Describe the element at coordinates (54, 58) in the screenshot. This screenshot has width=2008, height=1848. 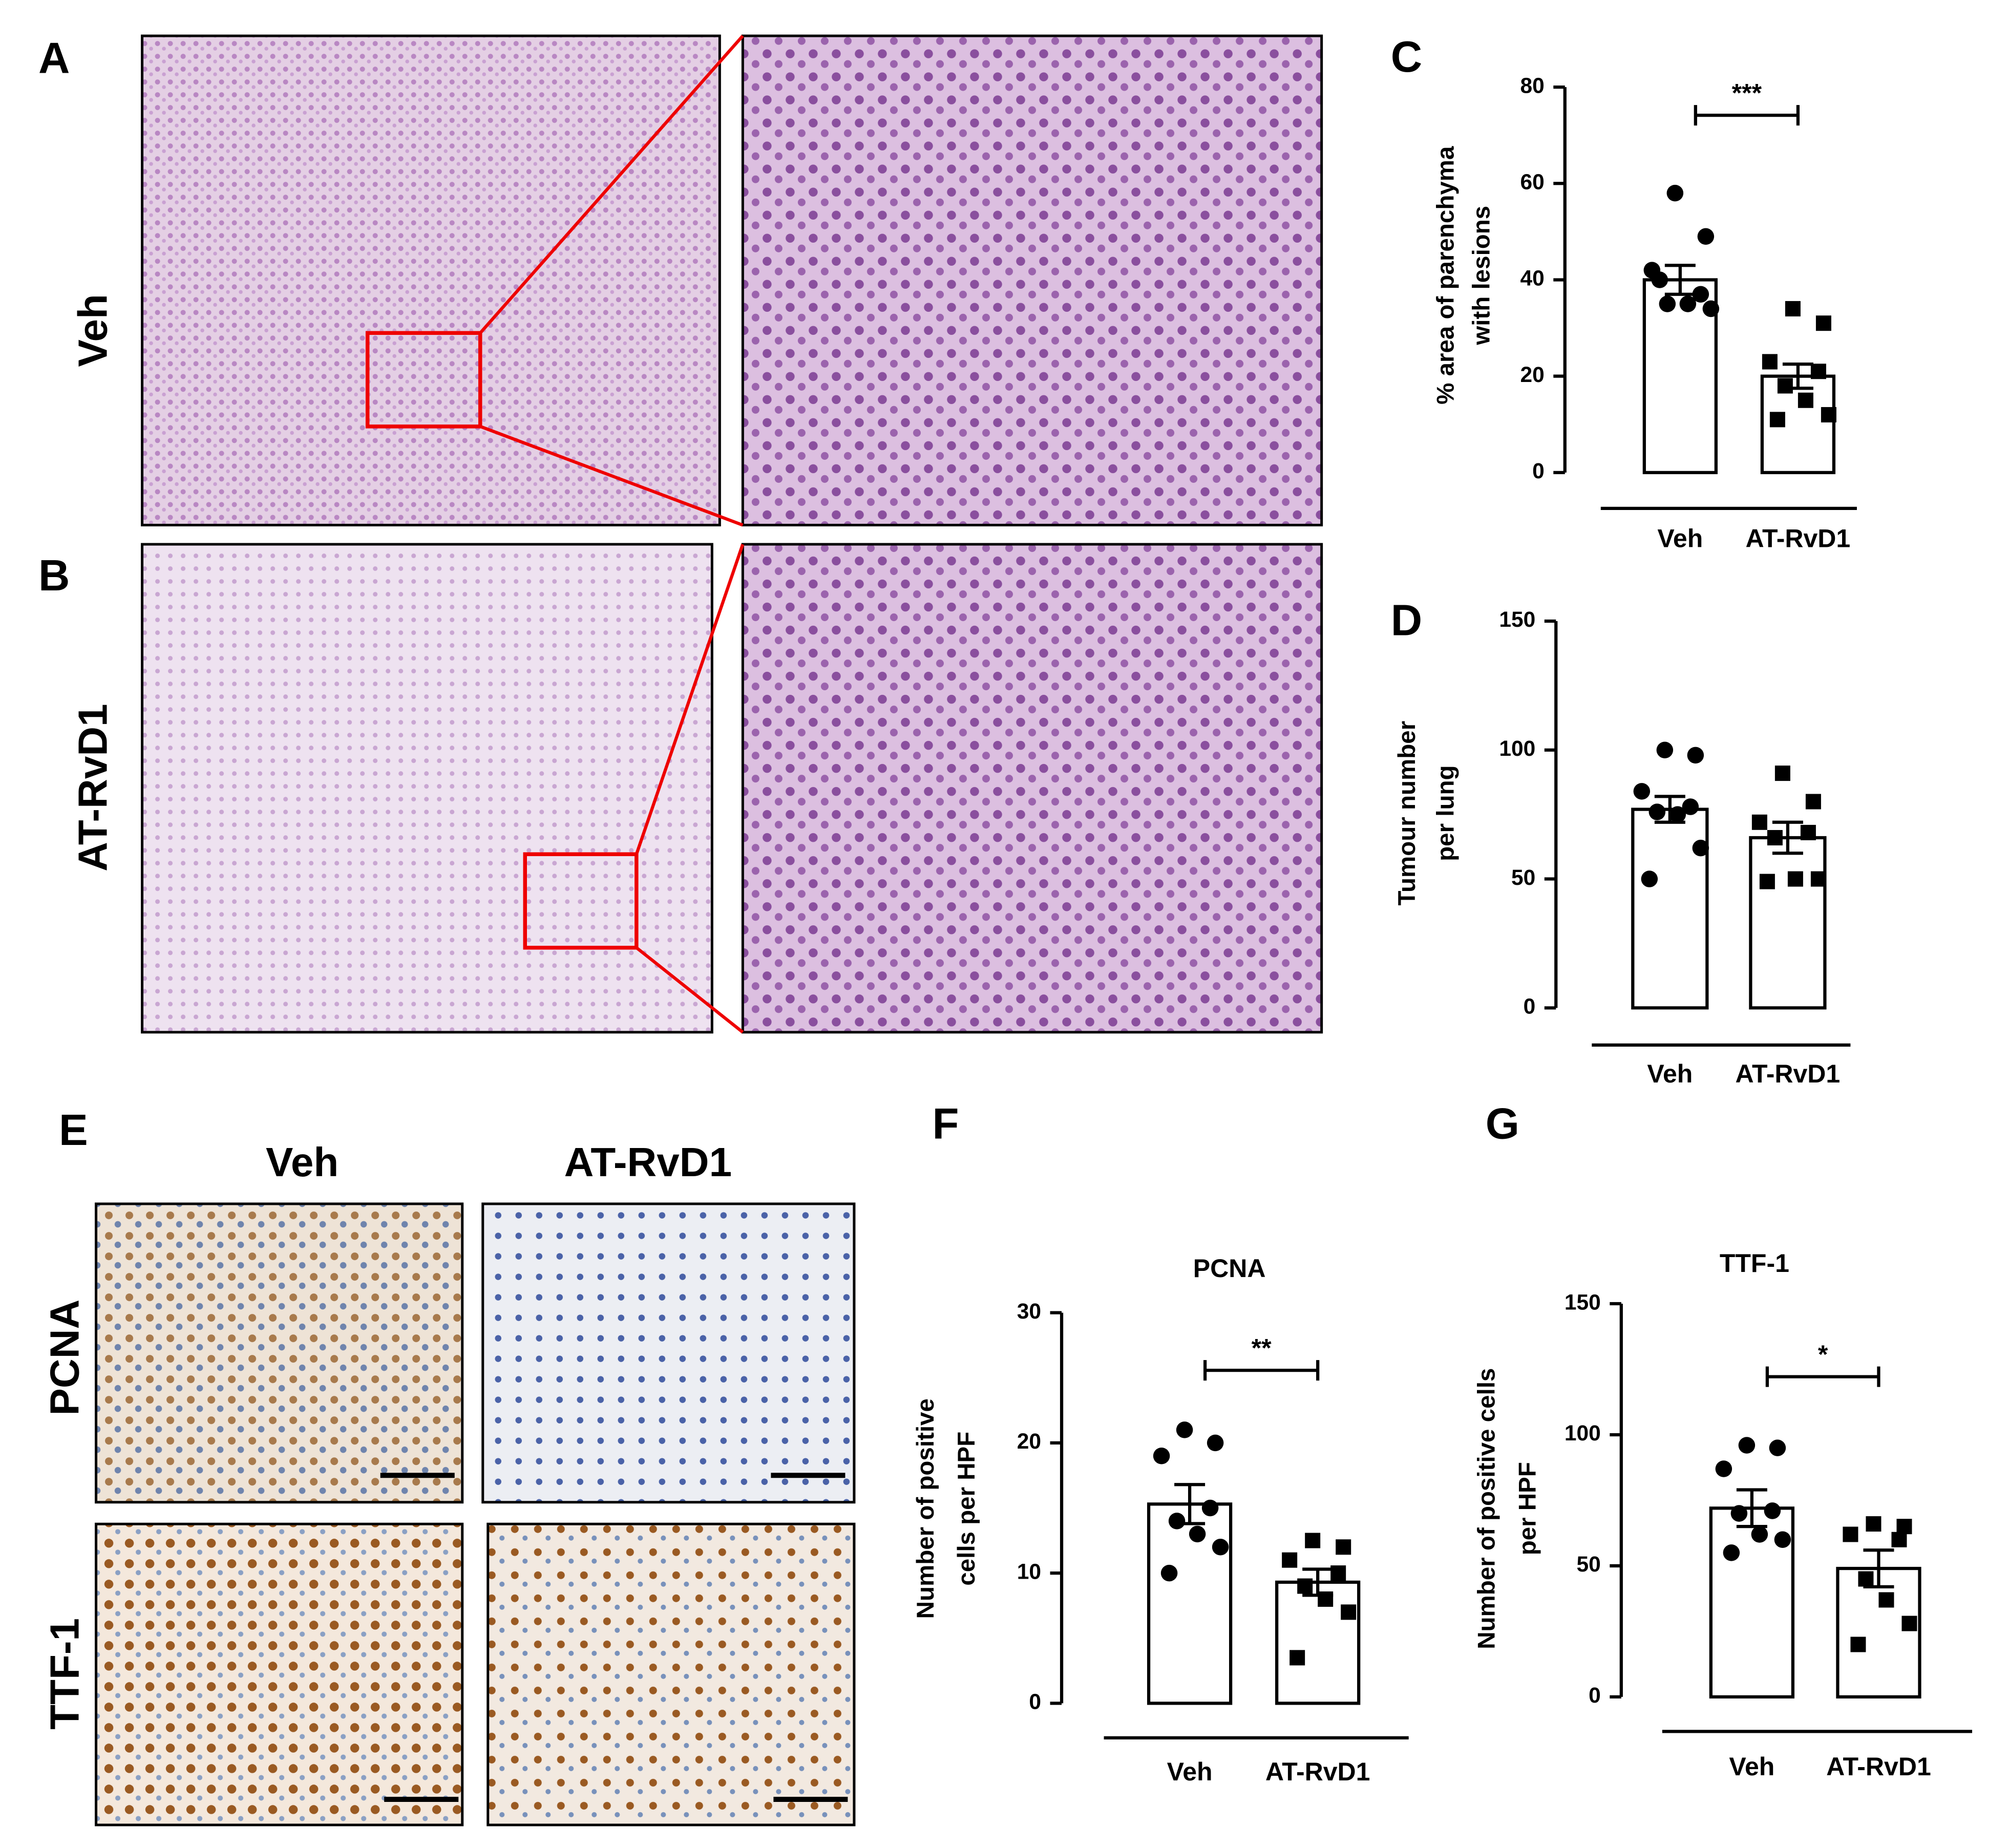
I see `panel-letter: A` at that location.